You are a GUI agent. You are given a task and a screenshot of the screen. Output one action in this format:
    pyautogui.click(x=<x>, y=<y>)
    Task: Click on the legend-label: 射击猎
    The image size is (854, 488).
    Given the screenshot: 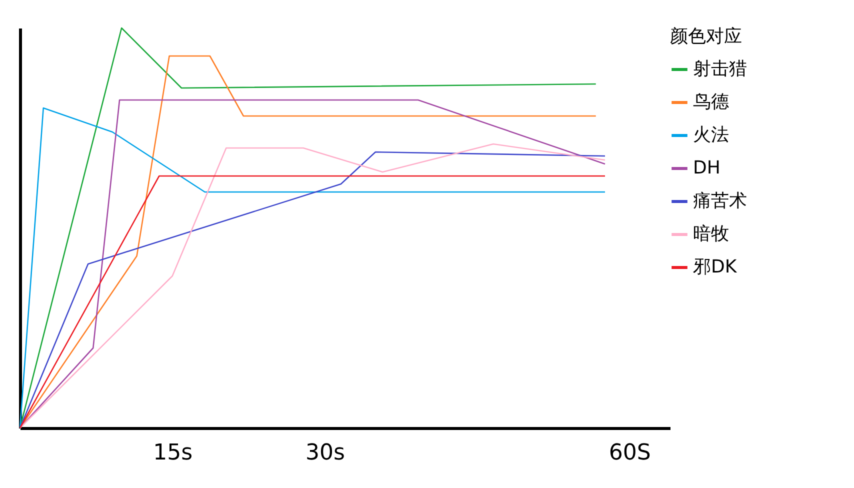 What is the action you would take?
    pyautogui.click(x=720, y=69)
    